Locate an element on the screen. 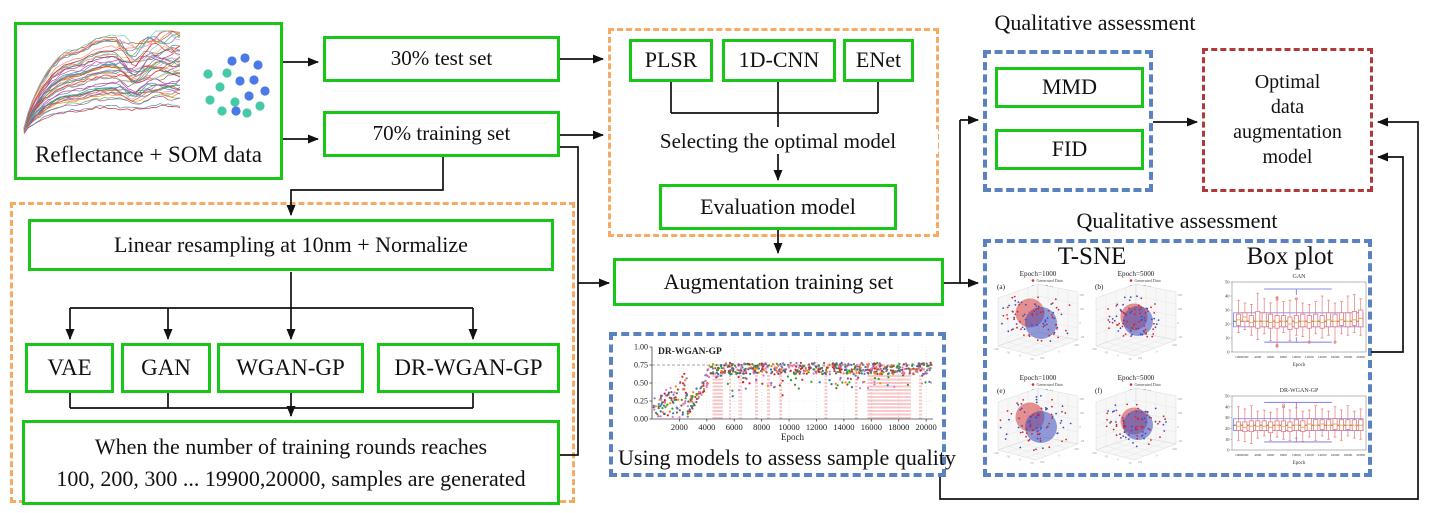 Image resolution: width=1429 pixels, height=513 pixels. evaluation-model-label: Evaluation model is located at coordinates (778, 206).